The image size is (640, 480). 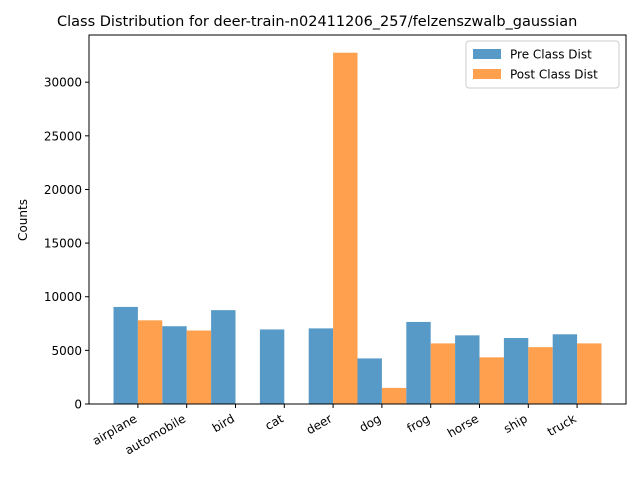 What do you see at coordinates (589, 373) in the screenshot?
I see `bar-post-truck` at bounding box center [589, 373].